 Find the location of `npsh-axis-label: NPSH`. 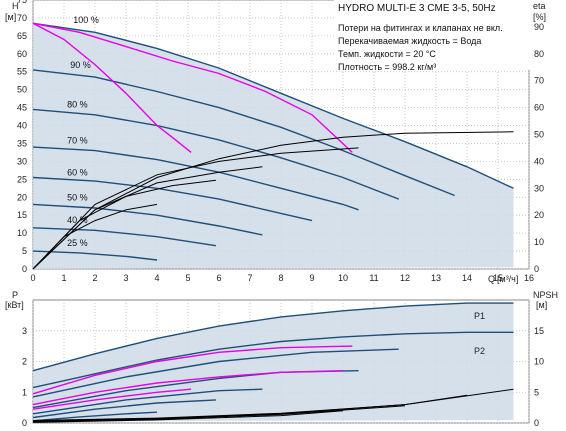

npsh-axis-label: NPSH is located at coordinates (545, 295).